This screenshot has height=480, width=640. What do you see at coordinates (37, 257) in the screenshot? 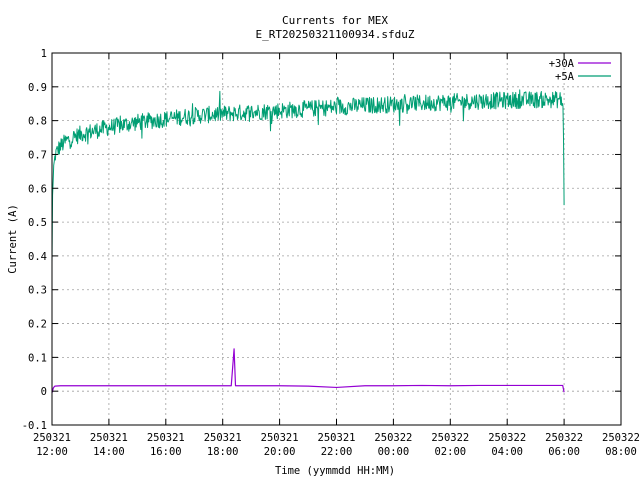
I see `y-tick-label: 0.4` at bounding box center [37, 257].